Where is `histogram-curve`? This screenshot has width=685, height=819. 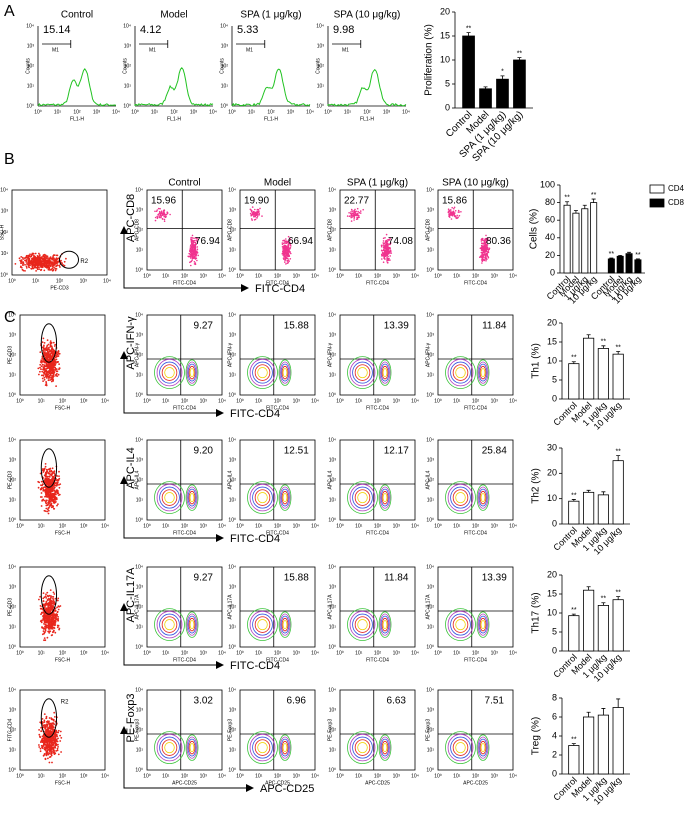 histogram-curve is located at coordinates (174, 87).